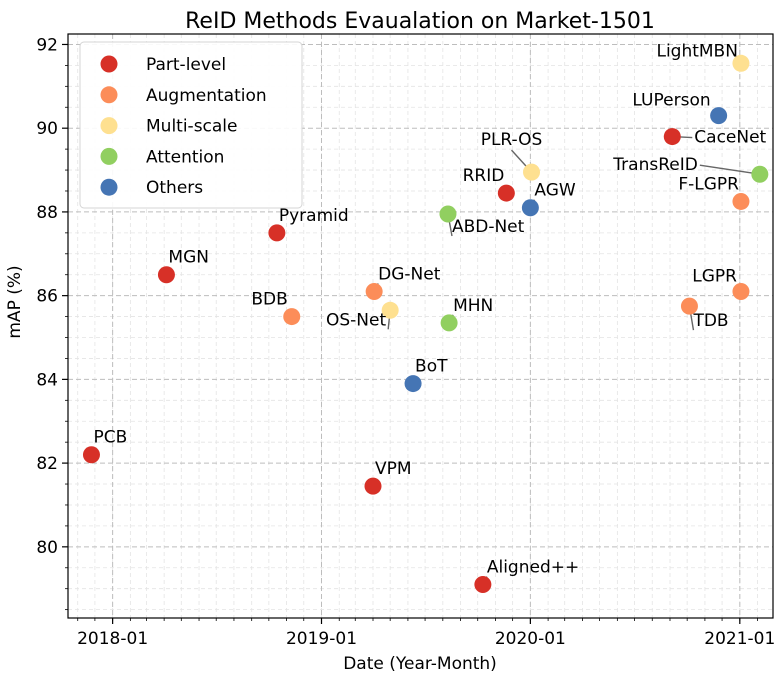  Describe the element at coordinates (393, 469) in the screenshot. I see `point-label: VPM` at that location.